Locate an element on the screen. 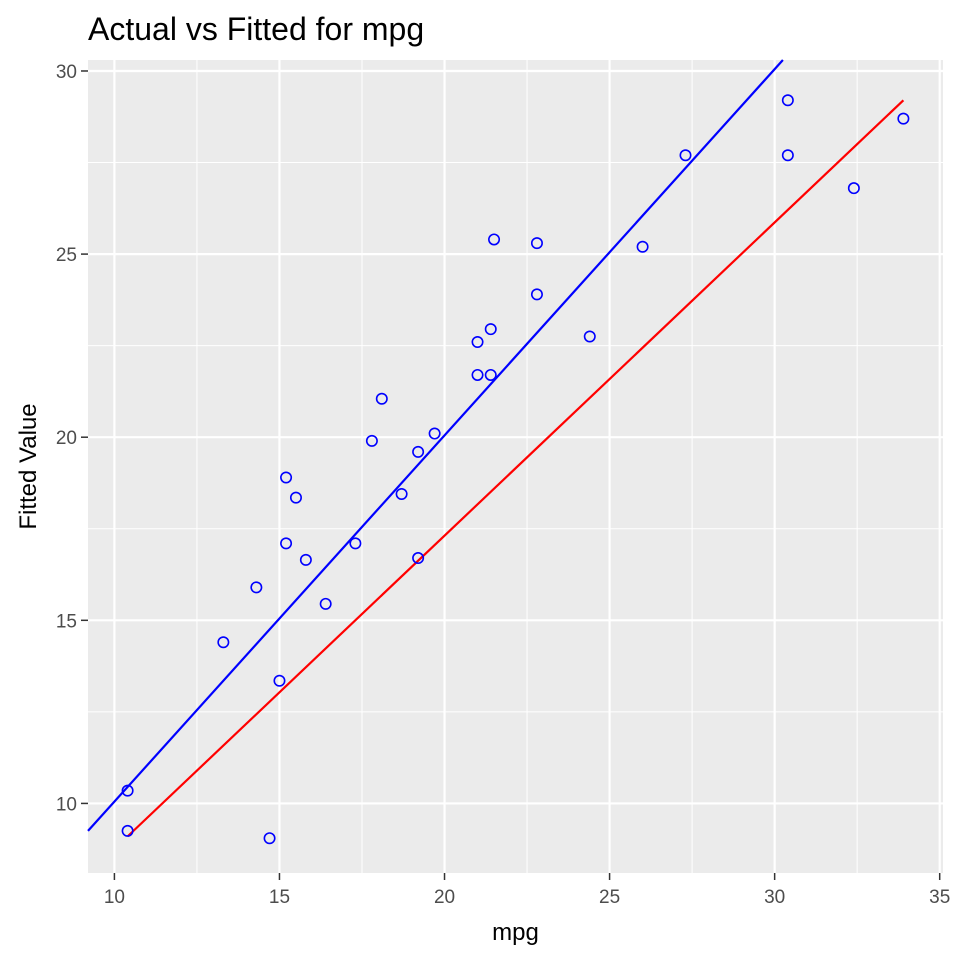 This screenshot has height=960, width=960. x-tick-label: 10 is located at coordinates (114, 897).